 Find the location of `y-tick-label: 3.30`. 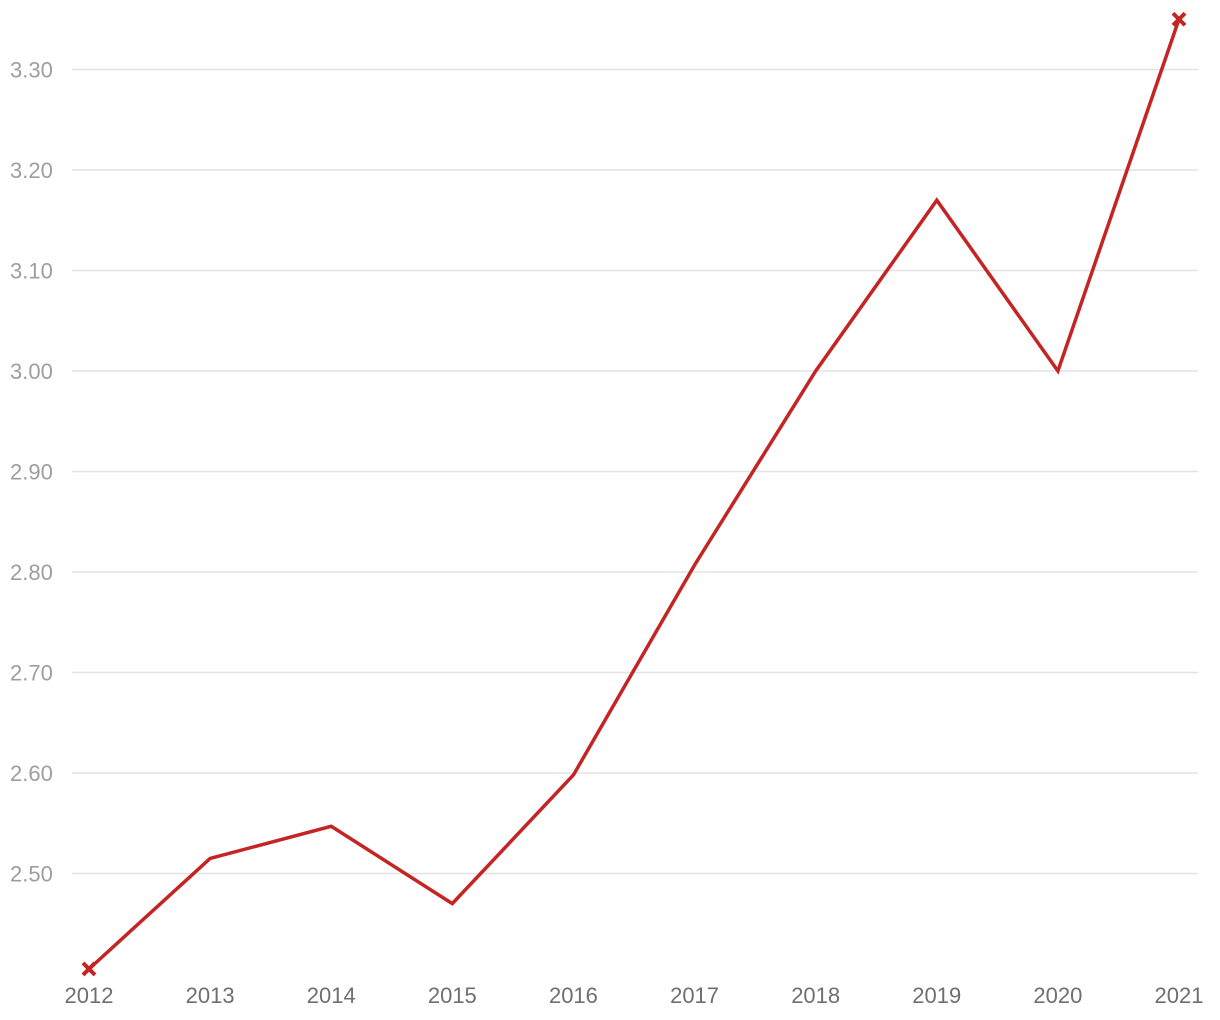

y-tick-label: 3.30 is located at coordinates (31, 70).